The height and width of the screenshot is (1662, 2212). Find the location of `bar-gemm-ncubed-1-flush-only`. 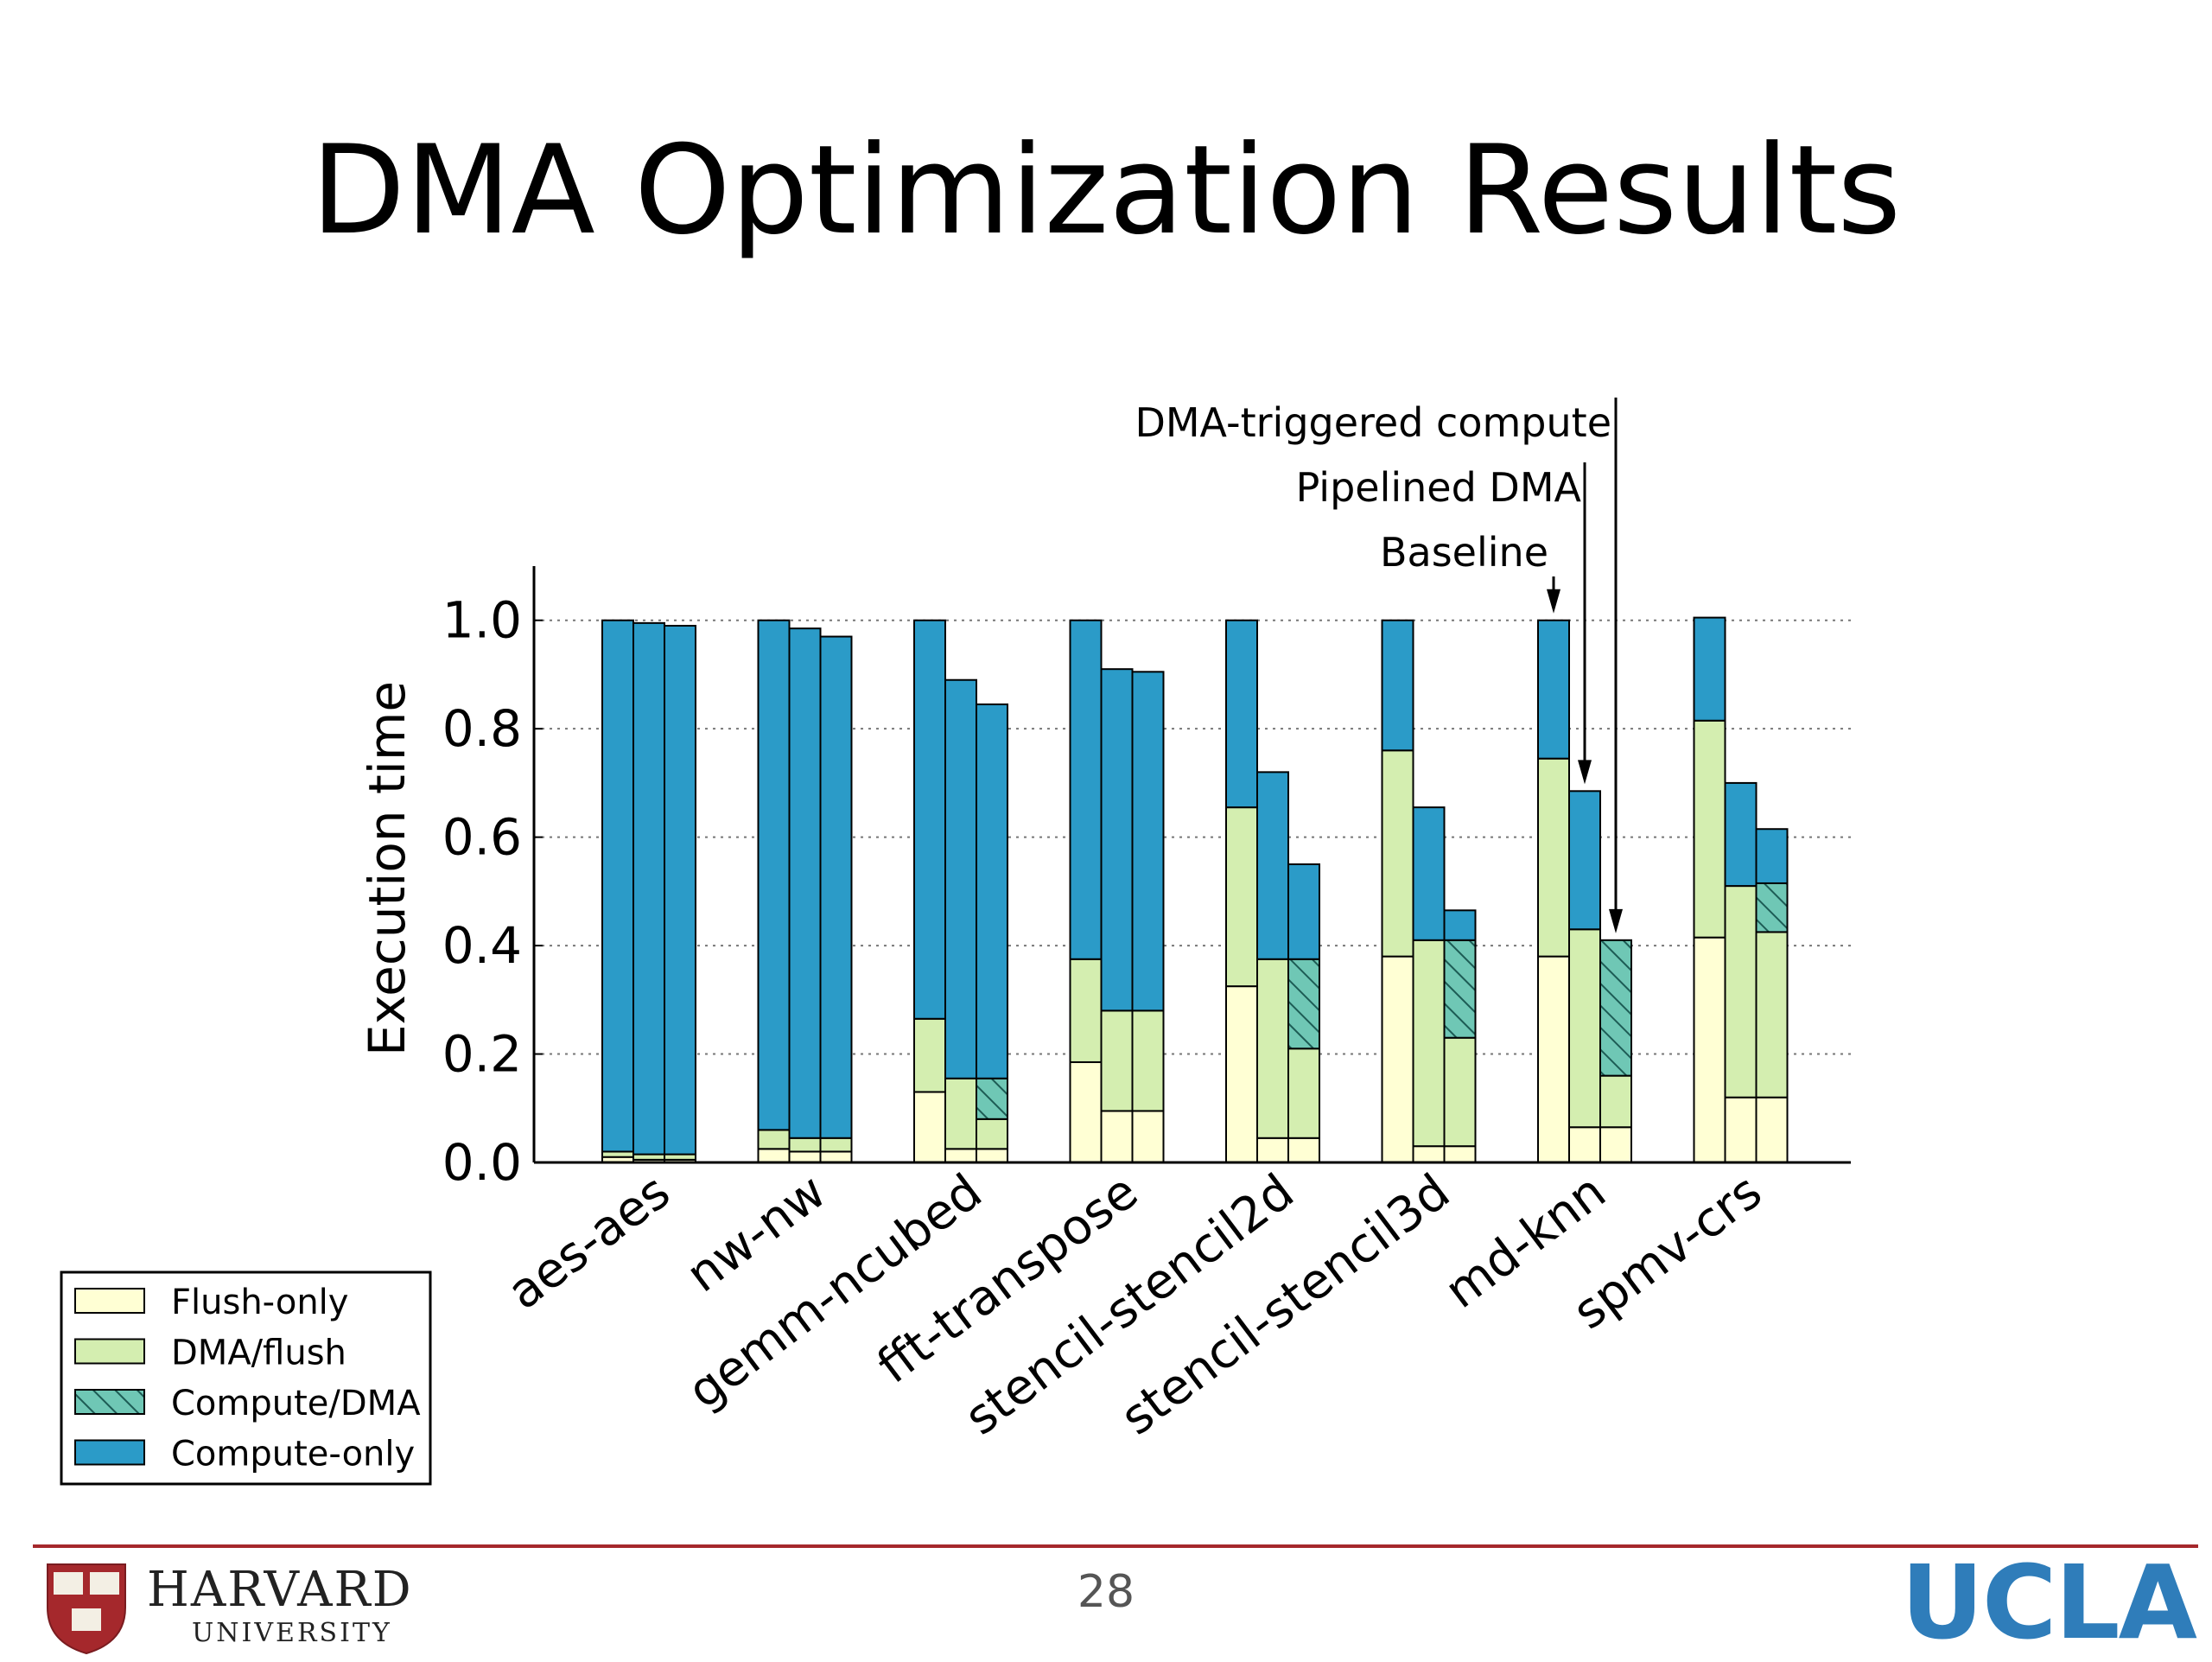

bar-gemm-ncubed-1-flush-only is located at coordinates (929, 1127).